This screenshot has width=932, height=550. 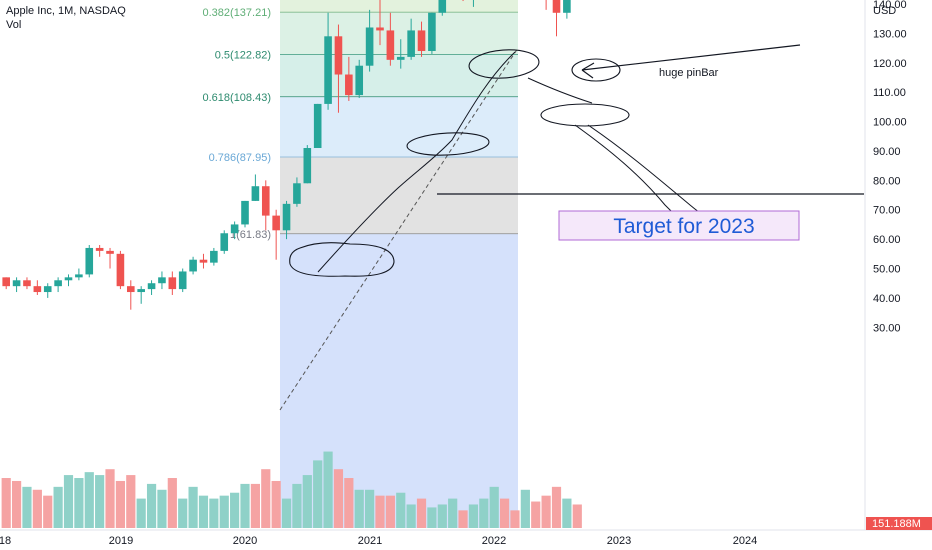 I want to click on price-tick-label: 40.00, so click(x=887, y=299).